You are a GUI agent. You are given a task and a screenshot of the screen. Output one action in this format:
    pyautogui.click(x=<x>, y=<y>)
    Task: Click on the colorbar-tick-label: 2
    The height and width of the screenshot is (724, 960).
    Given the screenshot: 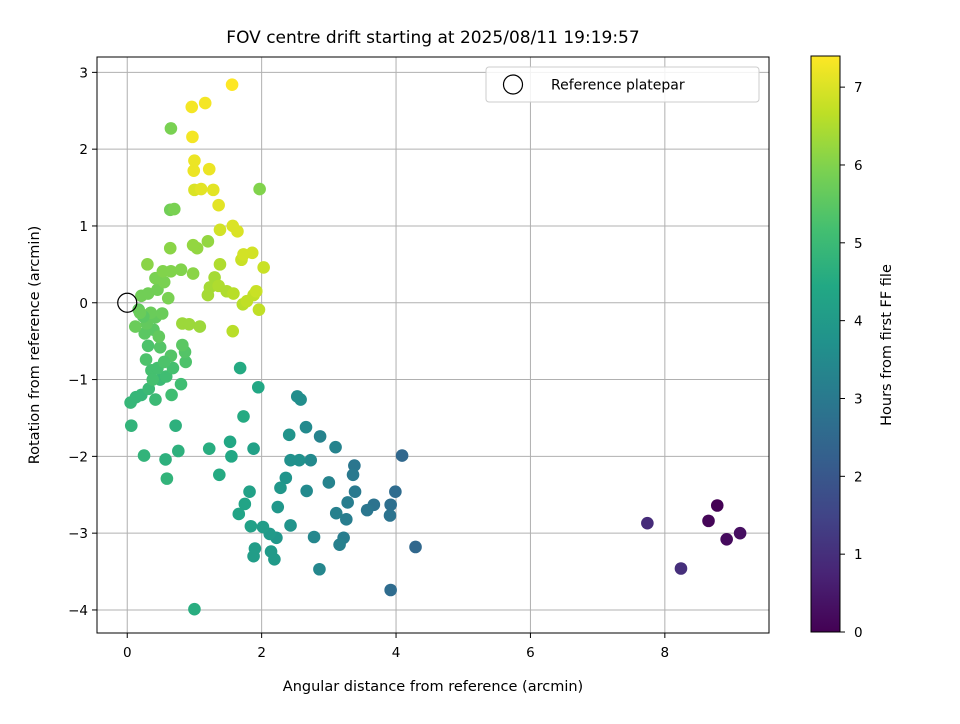 What is the action you would take?
    pyautogui.click(x=858, y=477)
    